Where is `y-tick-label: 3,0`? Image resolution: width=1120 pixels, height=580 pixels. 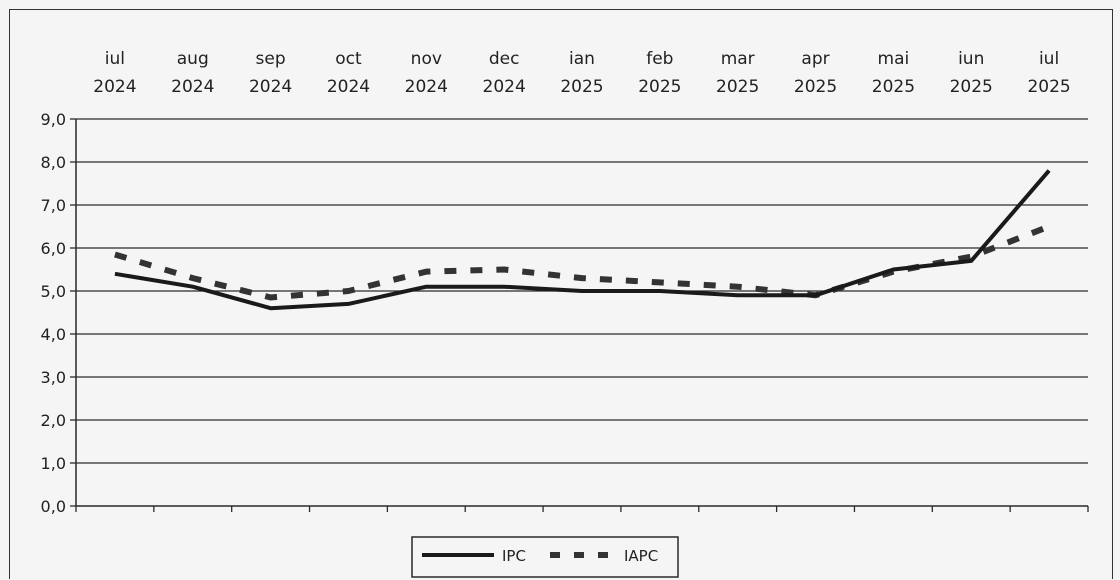
y-tick-label: 3,0 is located at coordinates (53, 377).